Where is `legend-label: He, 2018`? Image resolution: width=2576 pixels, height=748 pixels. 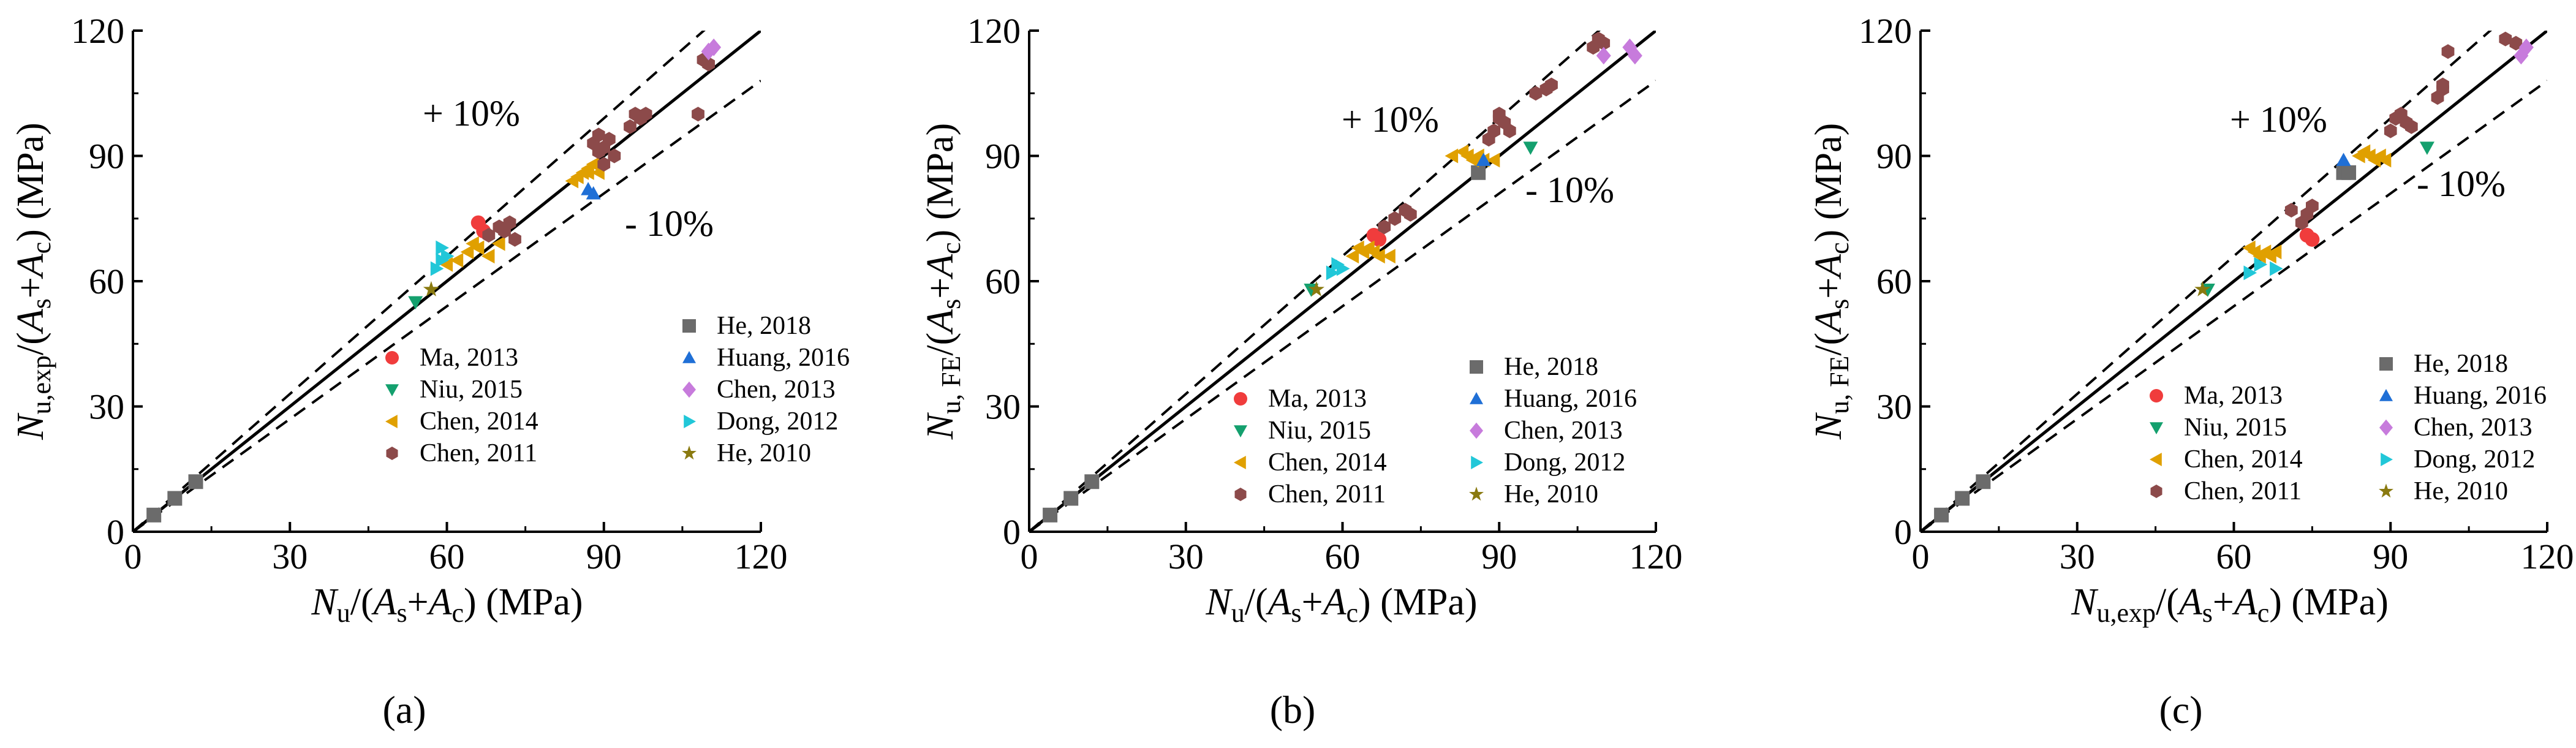 legend-label: He, 2018 is located at coordinates (2461, 364).